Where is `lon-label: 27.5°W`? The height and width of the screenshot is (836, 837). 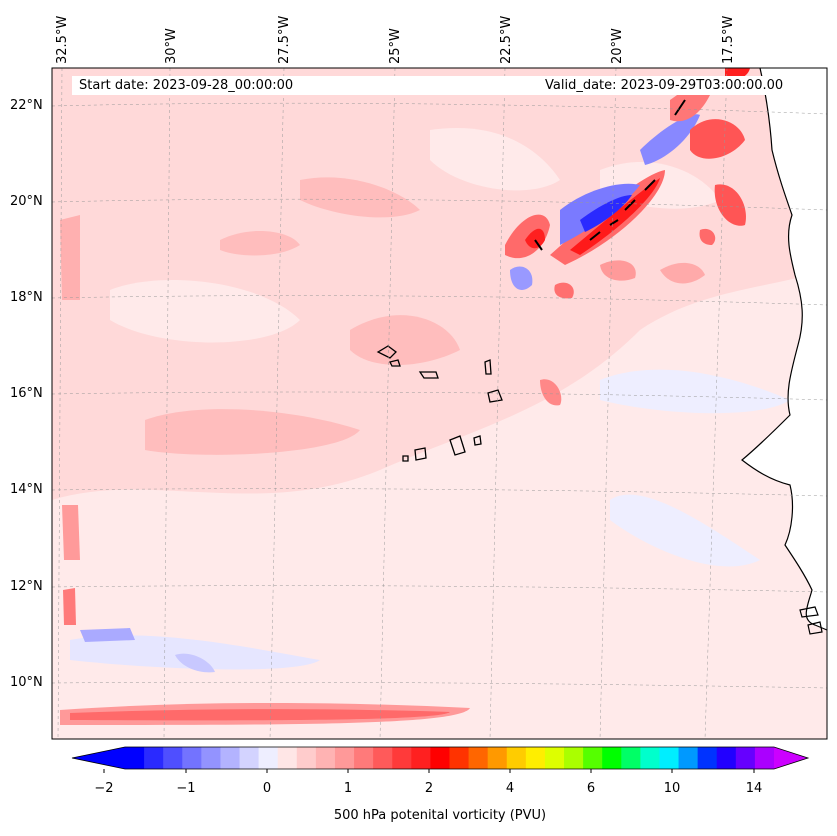
lon-label: 27.5°W is located at coordinates (284, 39).